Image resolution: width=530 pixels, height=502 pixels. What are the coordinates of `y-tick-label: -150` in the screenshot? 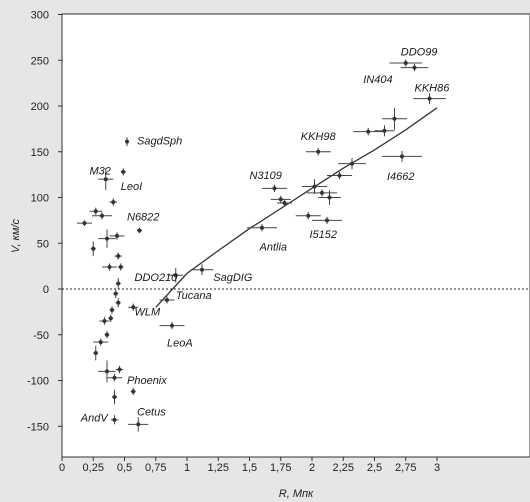 It's located at (38, 427).